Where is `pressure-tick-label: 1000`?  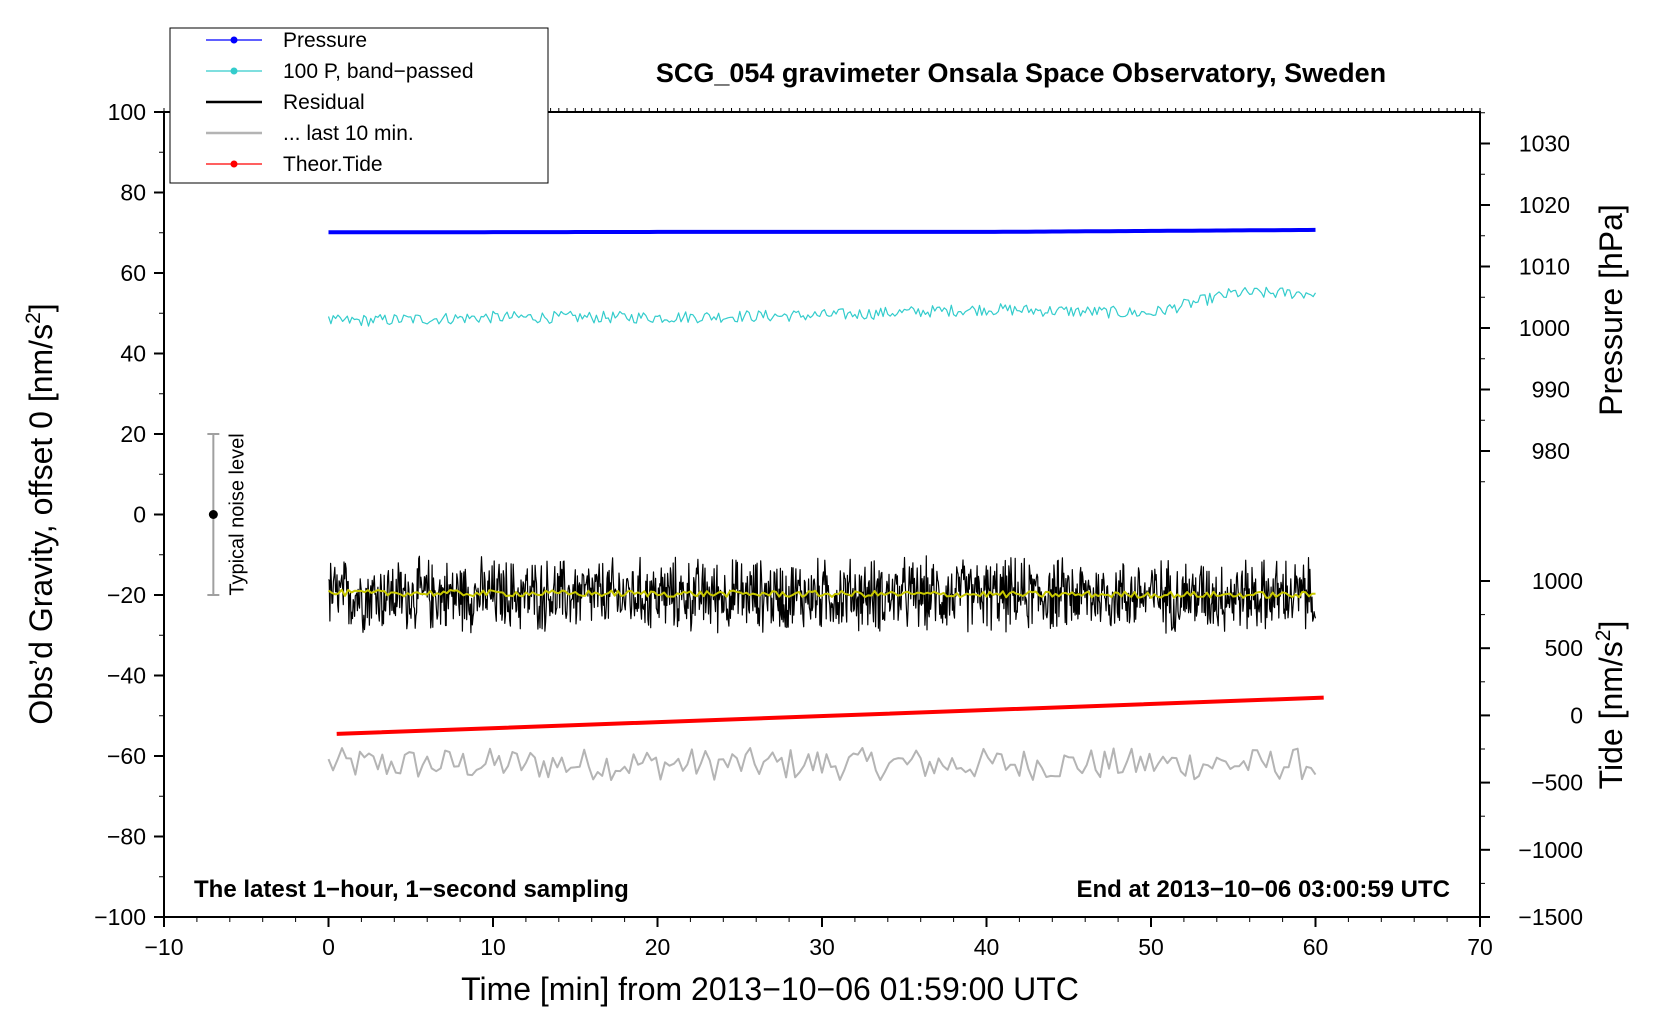 pressure-tick-label: 1000 is located at coordinates (1544, 328).